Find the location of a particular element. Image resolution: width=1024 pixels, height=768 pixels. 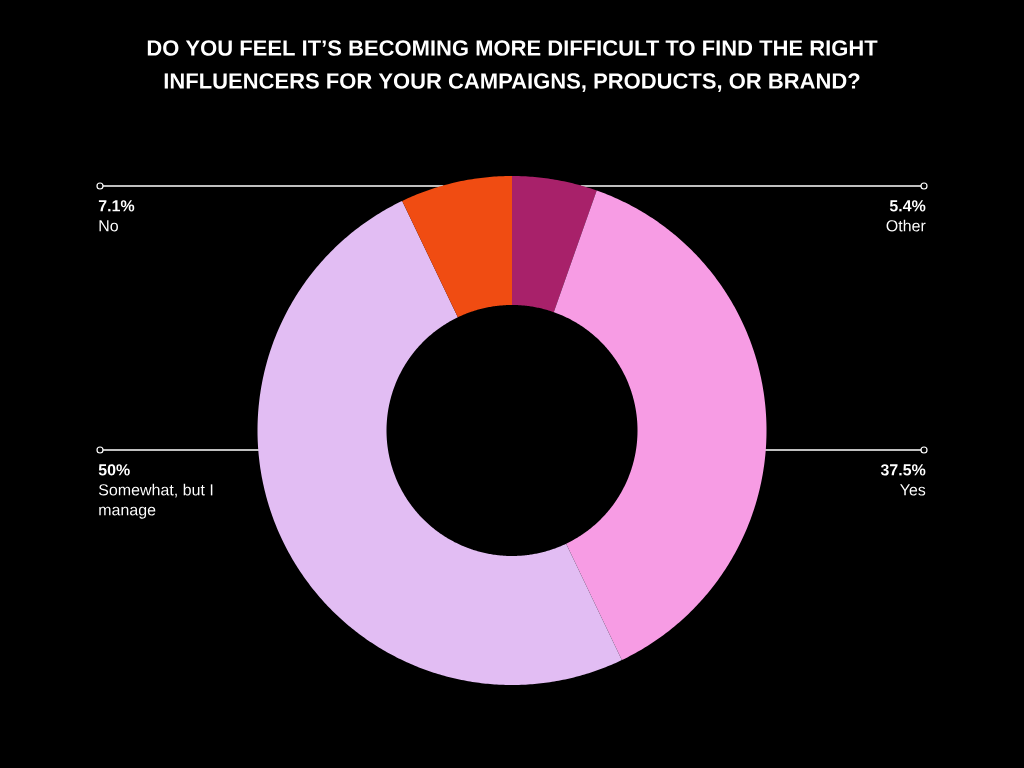

data-label: 7.1% is located at coordinates (116, 206).